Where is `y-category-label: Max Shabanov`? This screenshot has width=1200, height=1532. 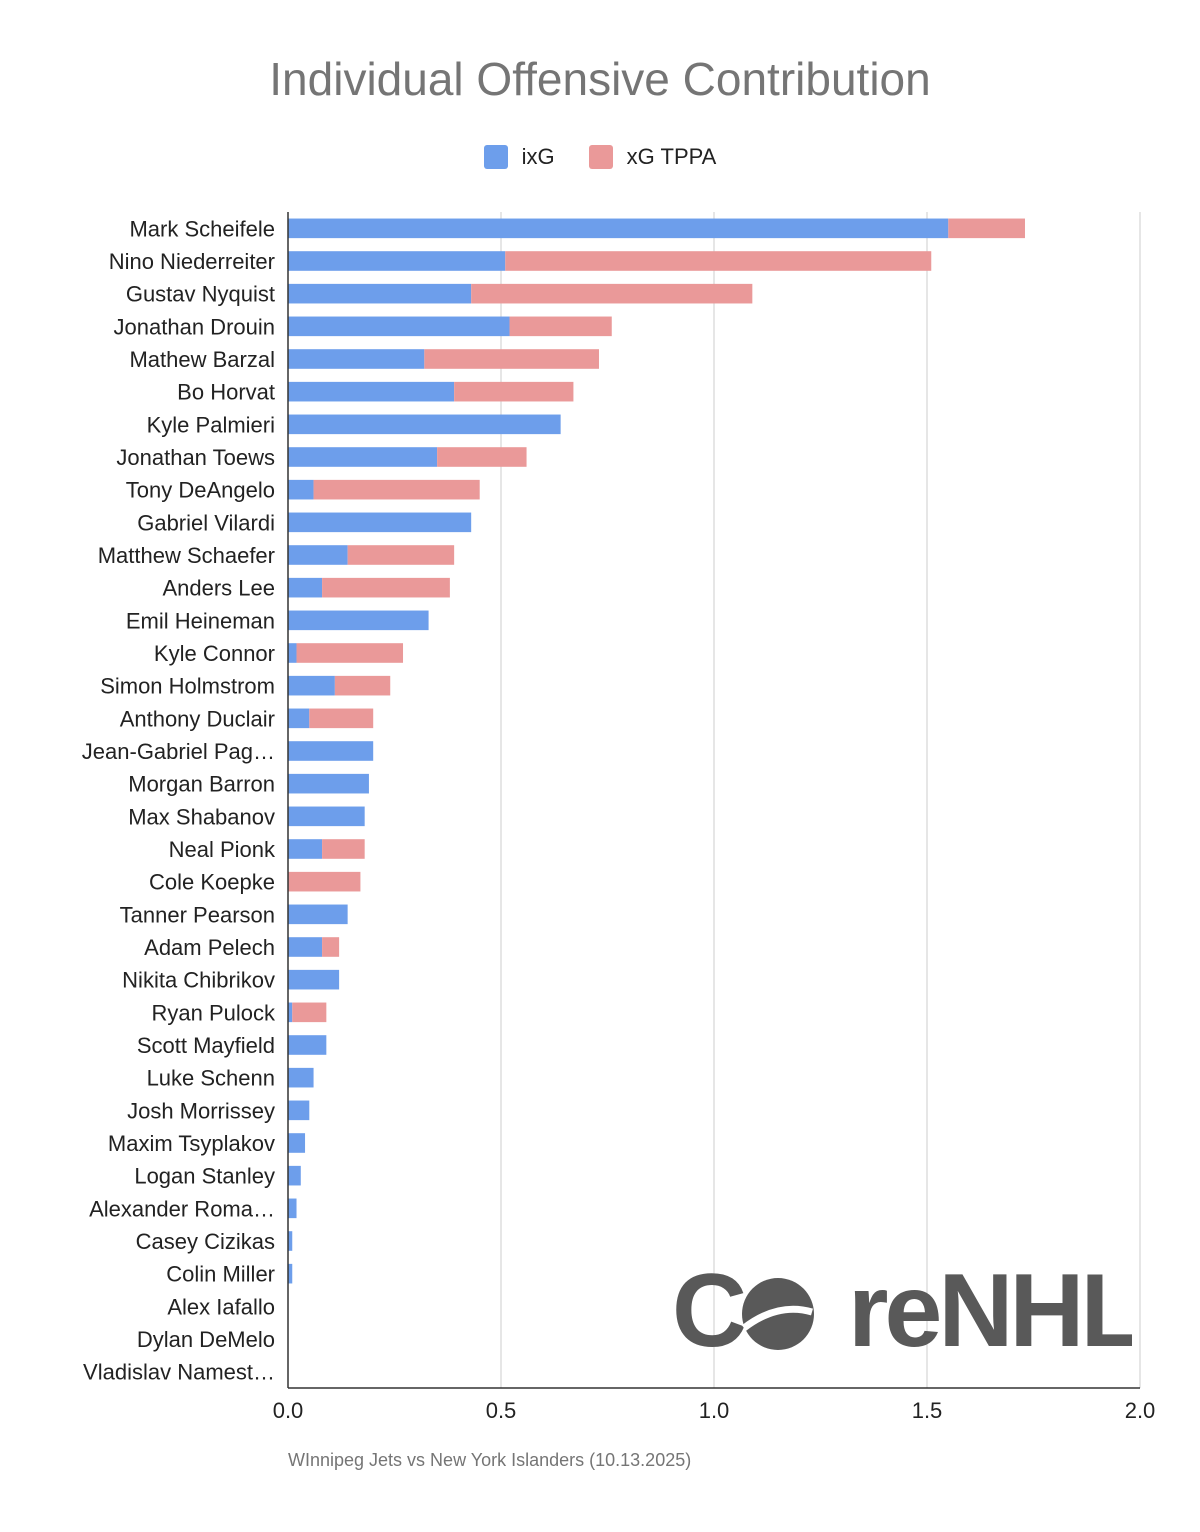 y-category-label: Max Shabanov is located at coordinates (201, 816).